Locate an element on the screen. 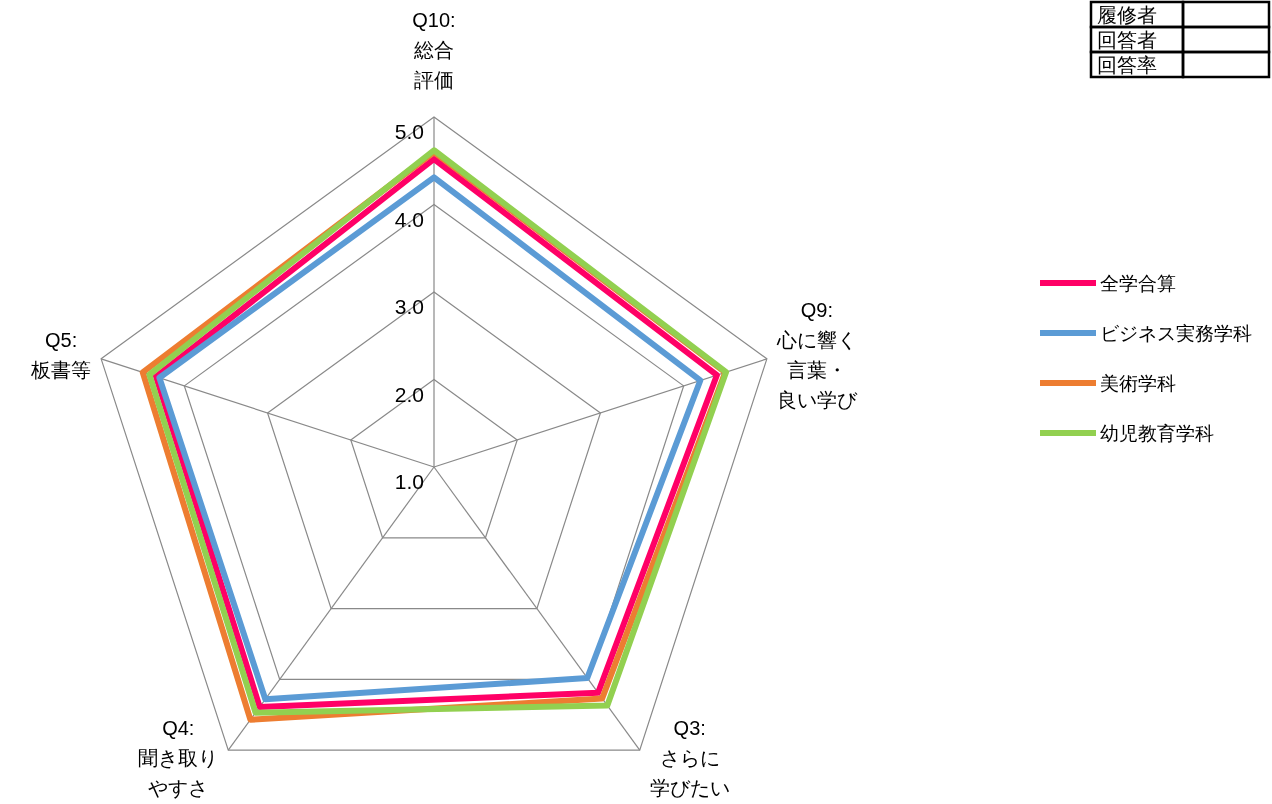 Image resolution: width=1272 pixels, height=804 pixels. spoke-label: Q4:聞き取りやすさ is located at coordinates (178, 758).